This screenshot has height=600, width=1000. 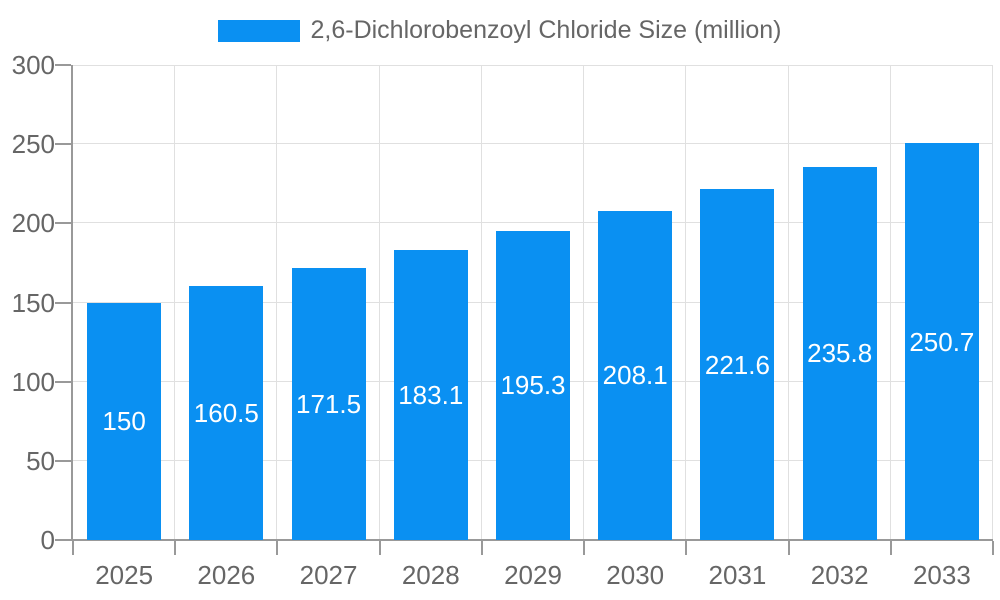 I want to click on x-axis-tick-label: 2027, so click(x=328, y=575).